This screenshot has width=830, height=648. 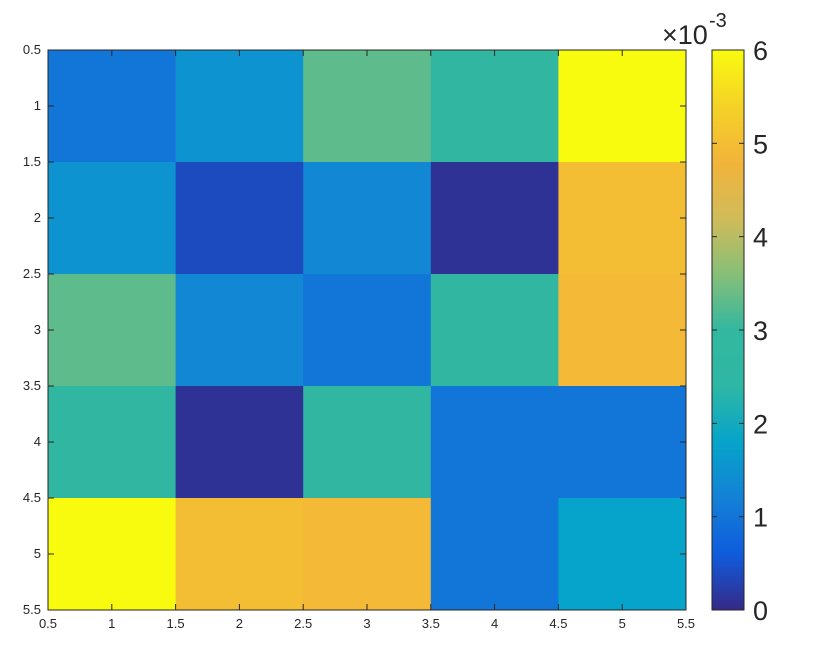 I want to click on y-tick-label: 3, so click(x=37, y=329).